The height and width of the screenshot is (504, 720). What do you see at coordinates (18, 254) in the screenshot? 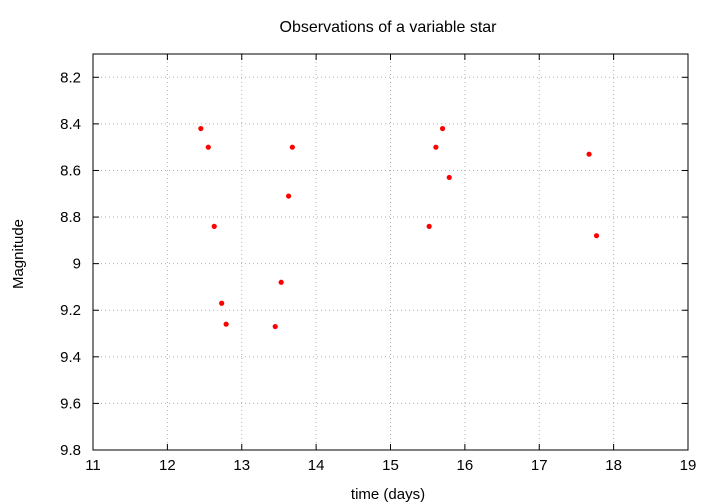
I see `y-axis-label: Magnitude` at bounding box center [18, 254].